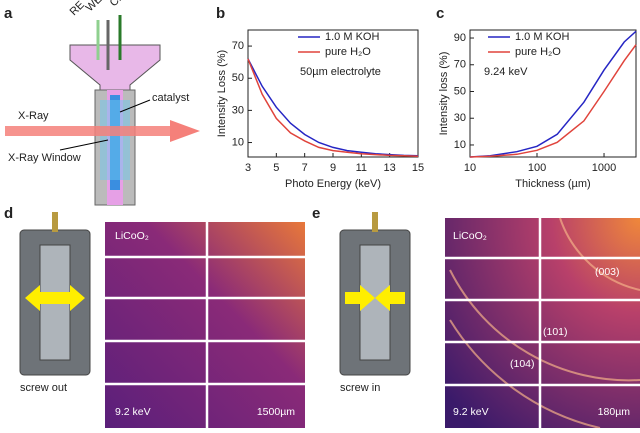 This screenshot has width=640, height=433. What do you see at coordinates (440, 13) in the screenshot?
I see `panel-label: c` at bounding box center [440, 13].